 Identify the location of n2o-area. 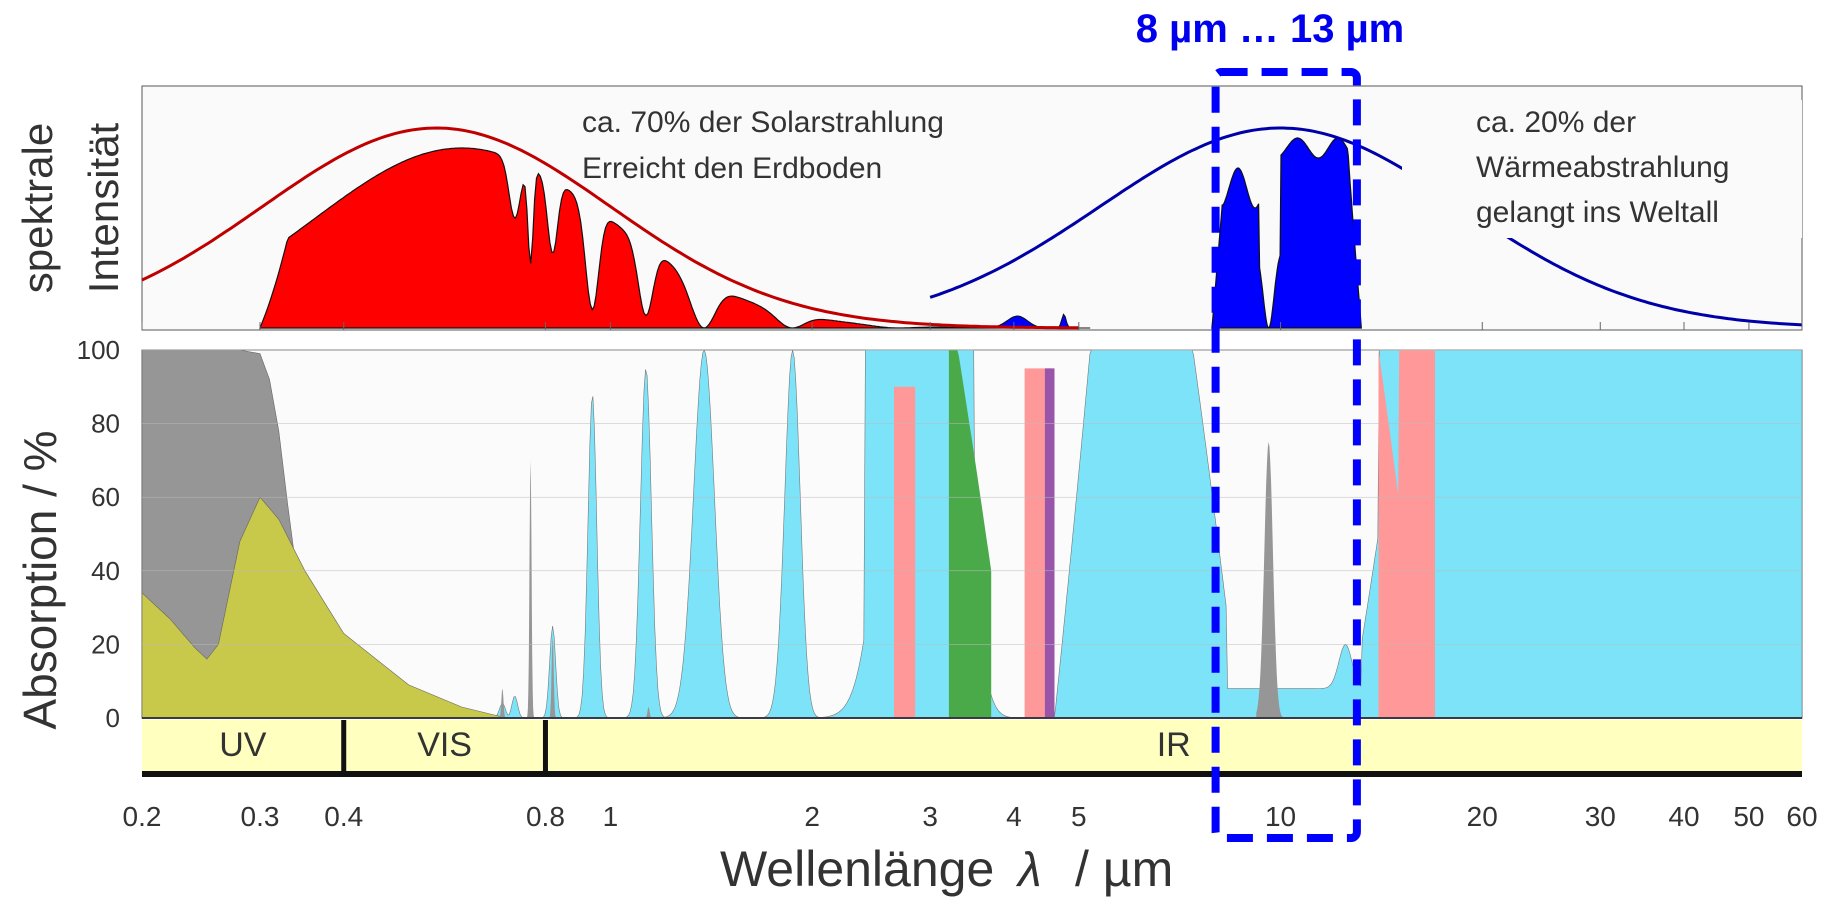
(1049, 543).